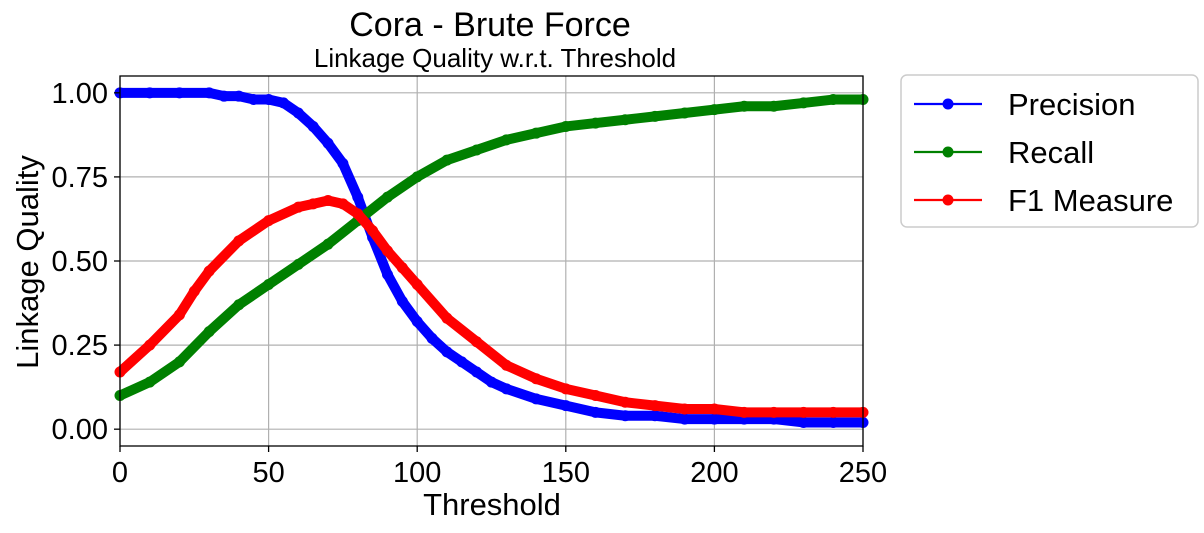  I want to click on chart-title: Cora - Brute Force, so click(490, 25).